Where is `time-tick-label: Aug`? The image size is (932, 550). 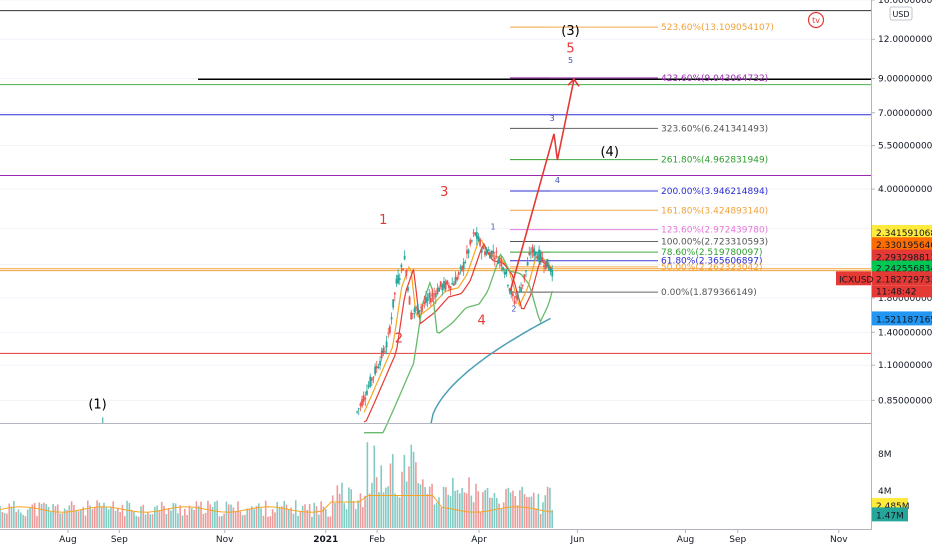
time-tick-label: Aug is located at coordinates (68, 540).